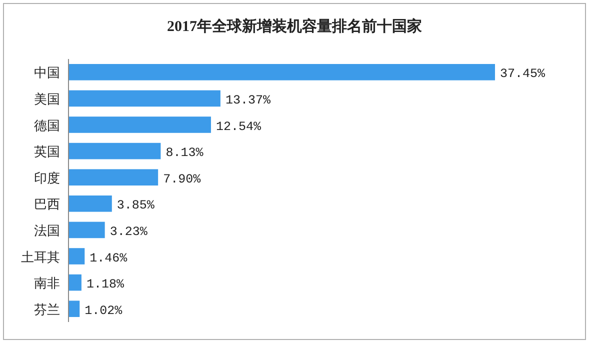 This screenshot has width=589, height=343. I want to click on y-tick-label: 土耳其, so click(40, 258).